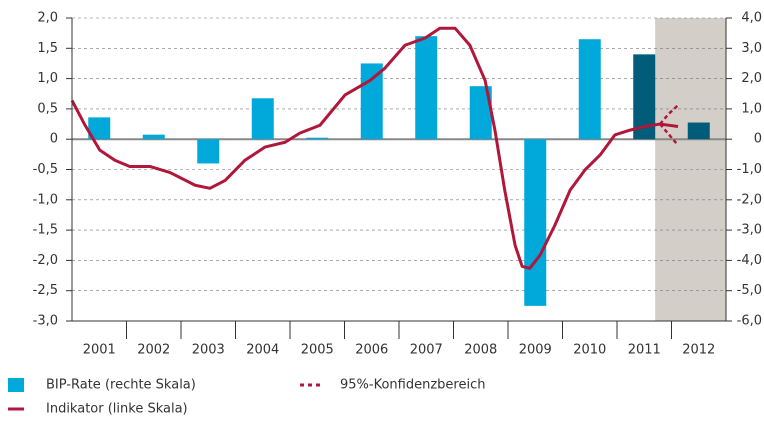 Image resolution: width=764 pixels, height=423 pixels. I want to click on y-tick-label: 0,5, so click(47, 108).